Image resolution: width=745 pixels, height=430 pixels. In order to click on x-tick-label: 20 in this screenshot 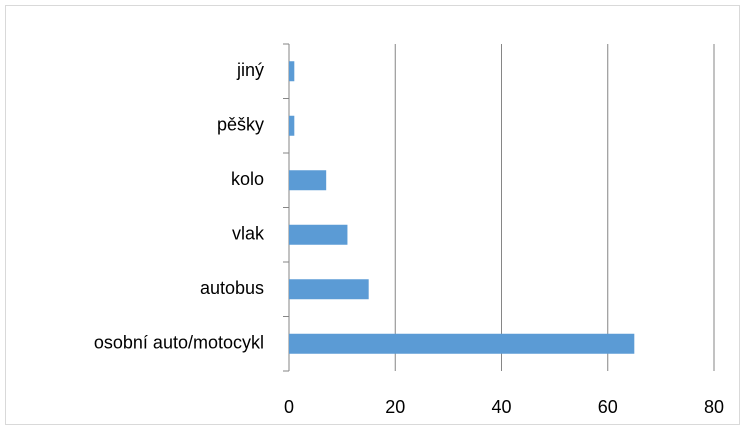, I will do `click(395, 407)`.